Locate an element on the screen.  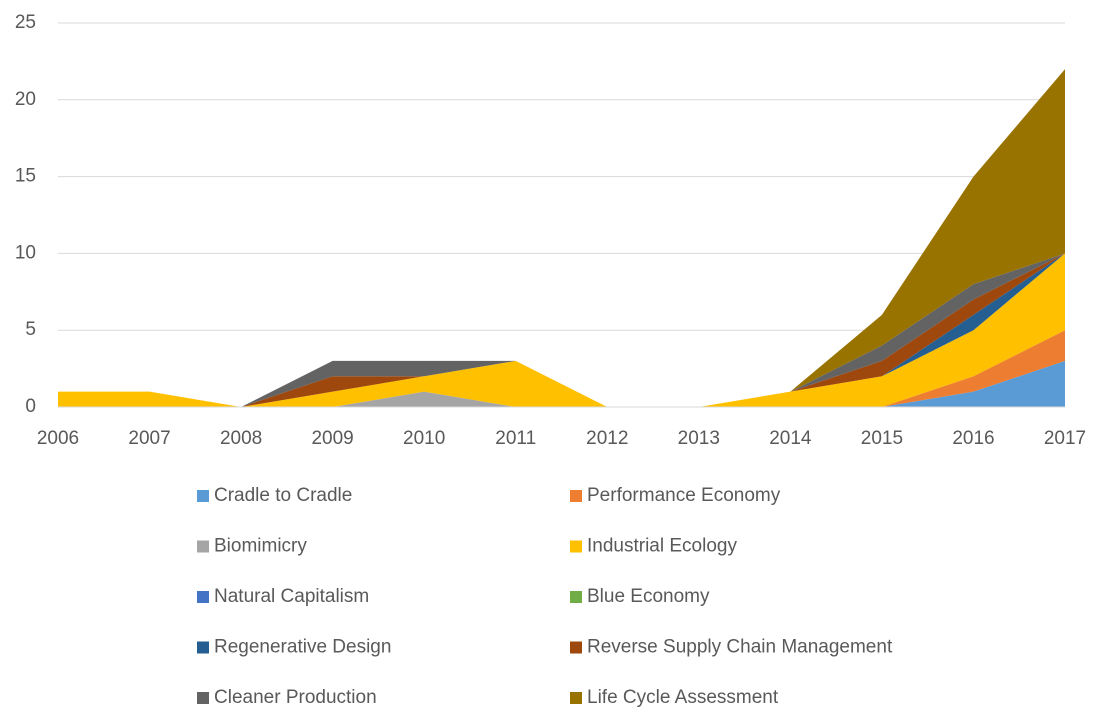
x-tick-label: 2009 is located at coordinates (332, 438).